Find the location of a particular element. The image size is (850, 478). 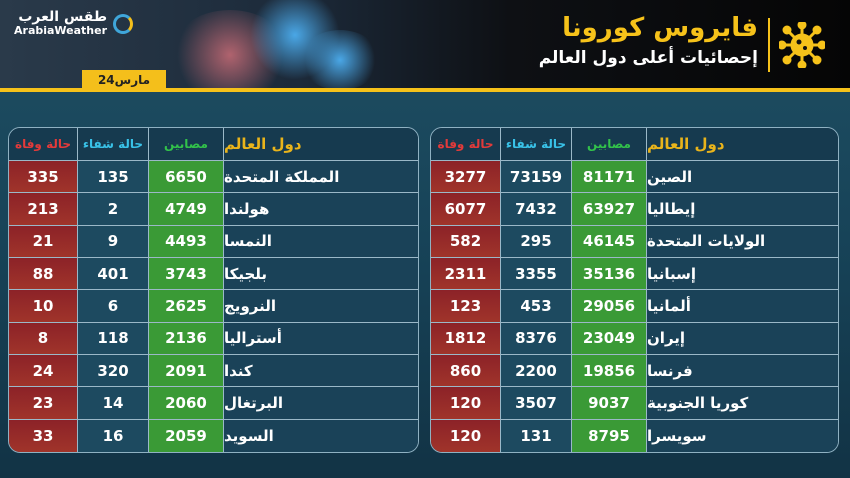

deaths-cell: 213 is located at coordinates (43, 209).